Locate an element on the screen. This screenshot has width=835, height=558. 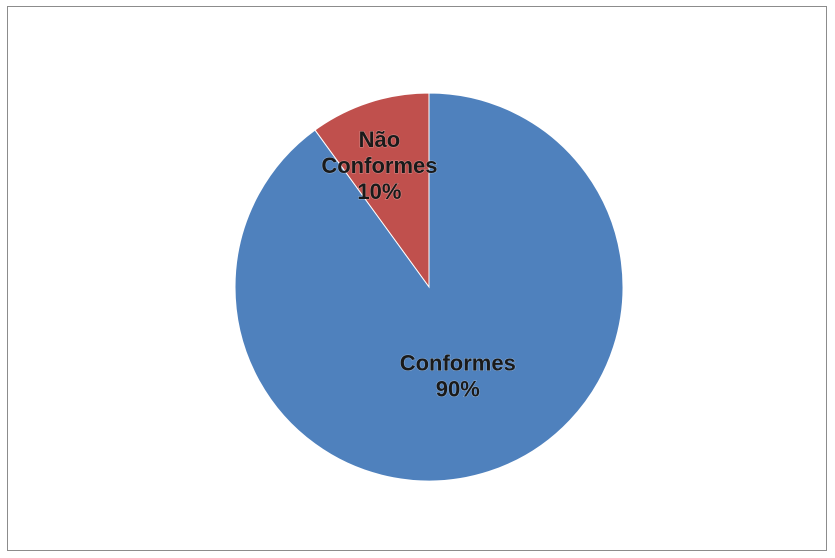
data-label-n-o-conformes: Não Conformes 10% is located at coordinates (379, 165).